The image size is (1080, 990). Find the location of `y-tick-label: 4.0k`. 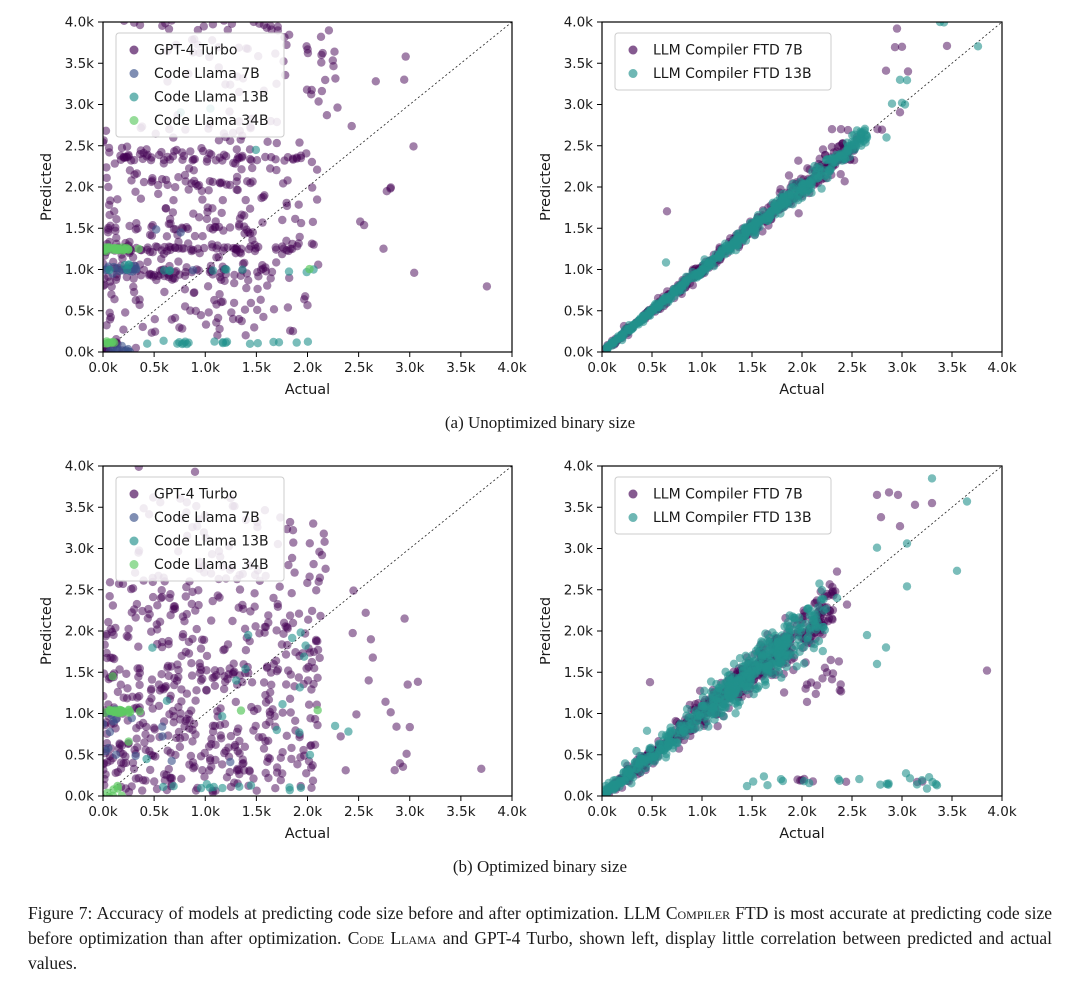

y-tick-label: 4.0k is located at coordinates (79, 467).